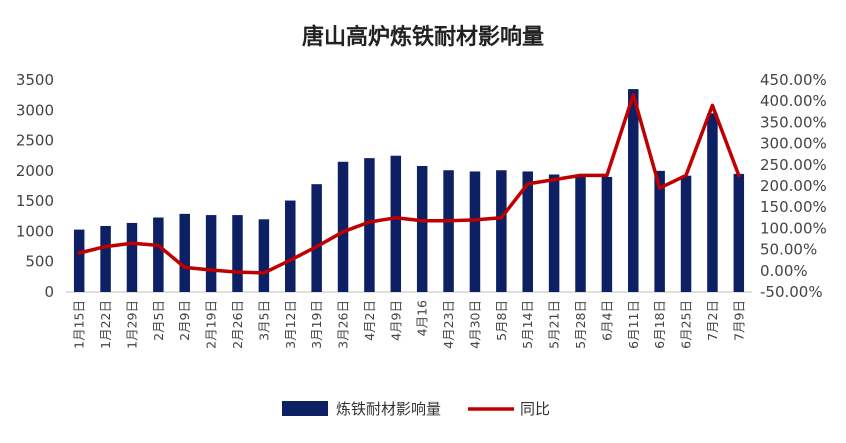  What do you see at coordinates (738, 320) in the screenshot?
I see `x-tick-label: 7月9日` at bounding box center [738, 320].